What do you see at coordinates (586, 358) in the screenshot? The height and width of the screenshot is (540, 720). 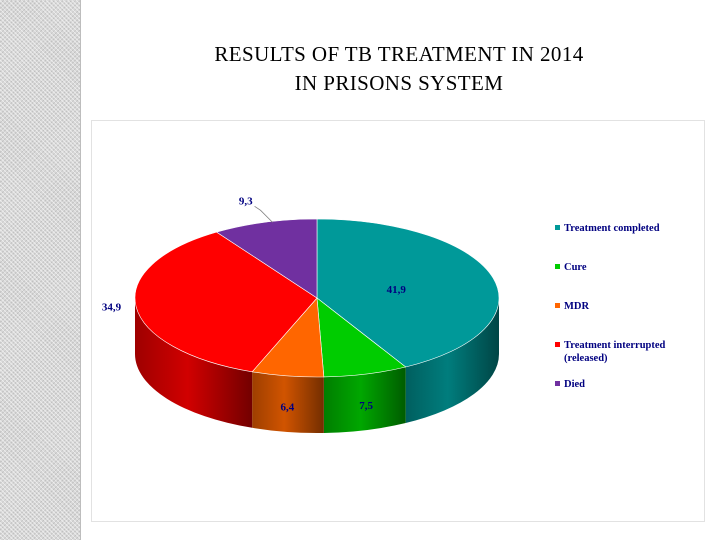 I see `legend-label-treatment-interrupted-released-line-2: (released)` at bounding box center [586, 358].